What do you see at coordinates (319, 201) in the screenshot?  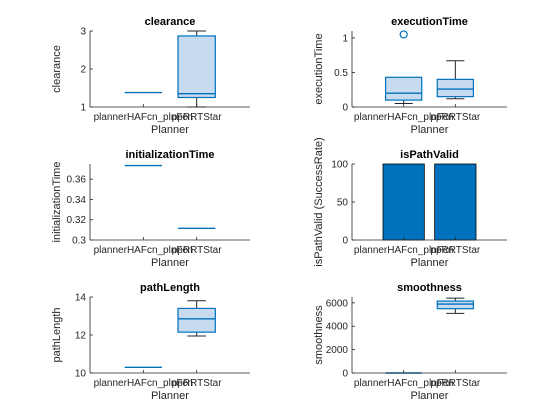 I see `y-axis-label: isPathValid (SuccessRate)` at bounding box center [319, 201].